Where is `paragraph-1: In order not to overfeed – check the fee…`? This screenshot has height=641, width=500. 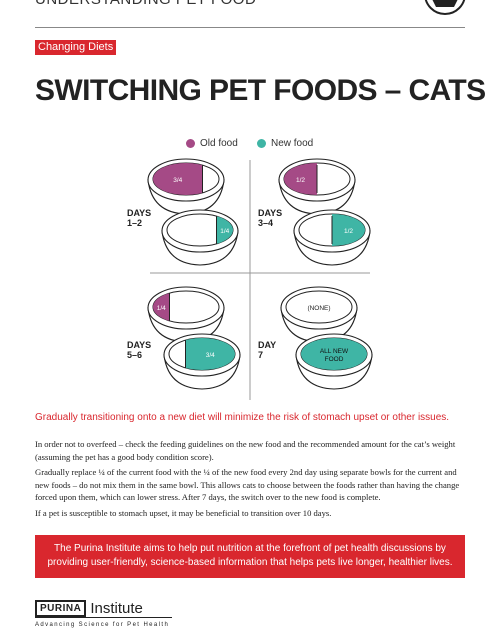 paragraph-1: In order not to overfeed – check the fee… is located at coordinates (245, 450).